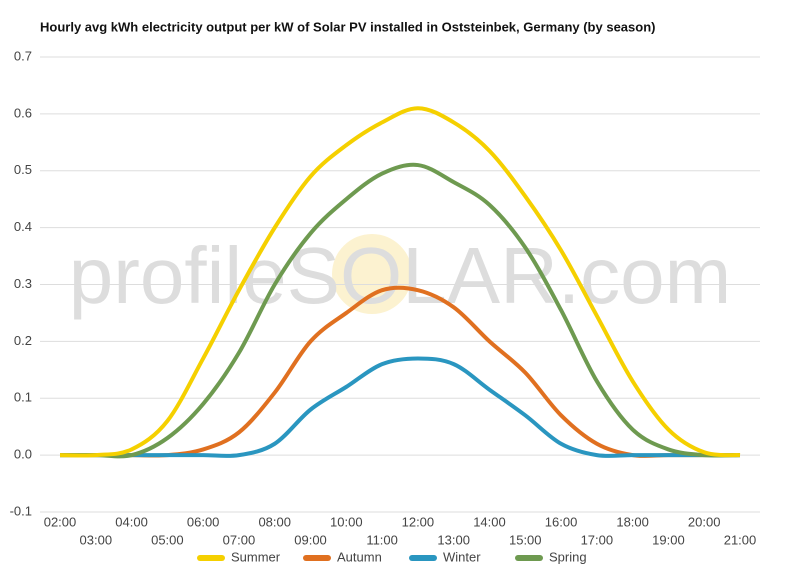 Image resolution: width=800 pixels, height=570 pixels. Describe the element at coordinates (359, 556) in the screenshot. I see `legend-label: Autumn` at that location.